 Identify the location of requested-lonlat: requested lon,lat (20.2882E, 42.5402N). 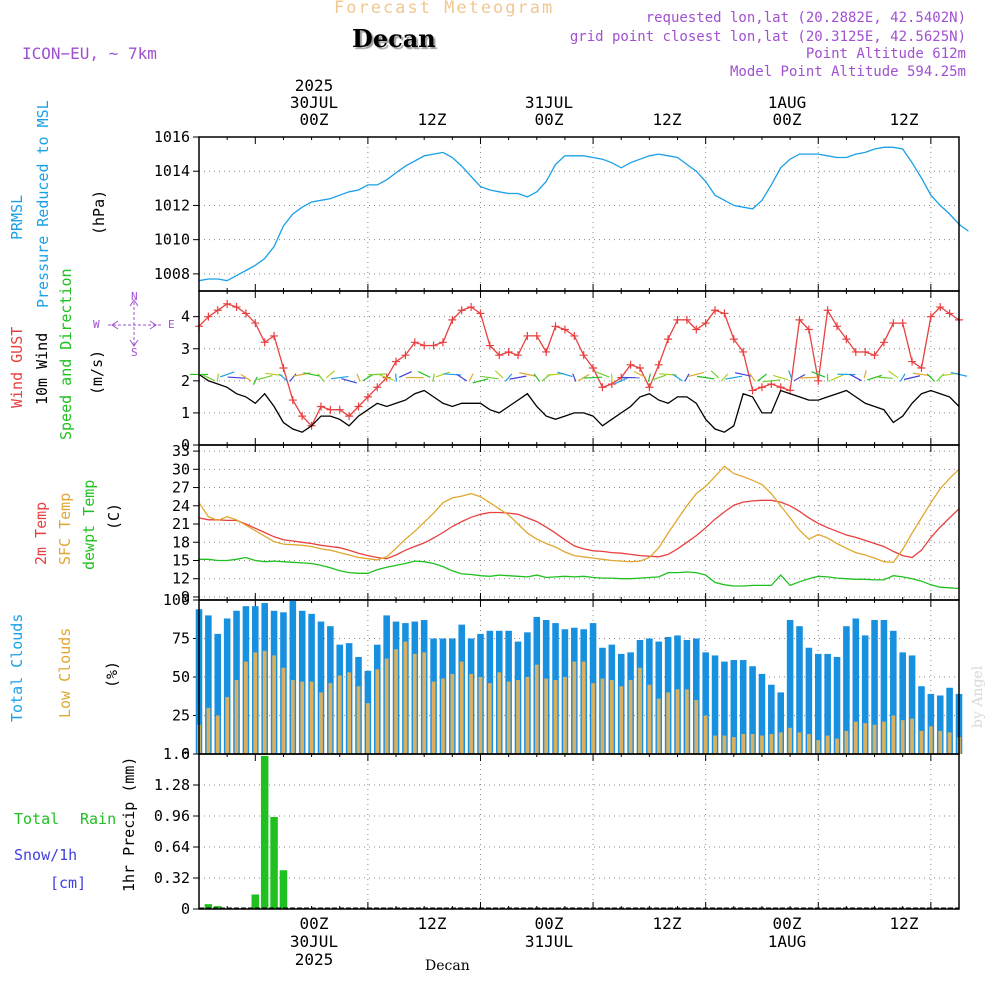
(805, 18).